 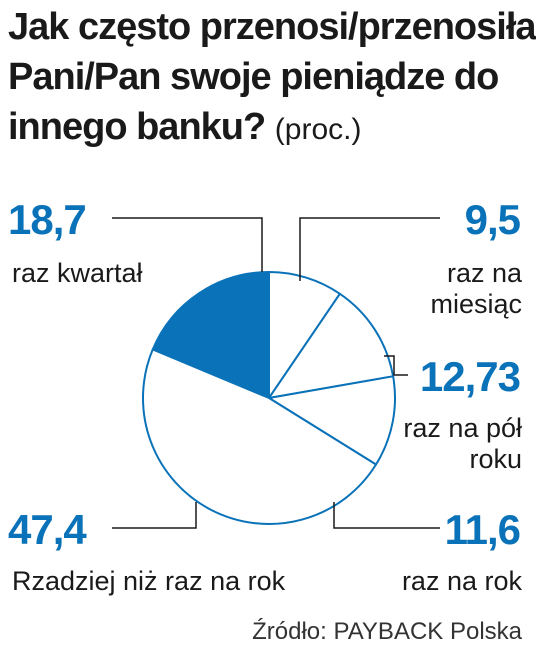 What do you see at coordinates (332, 420) in the screenshot?
I see `pie-slice-raz-na-rok` at bounding box center [332, 420].